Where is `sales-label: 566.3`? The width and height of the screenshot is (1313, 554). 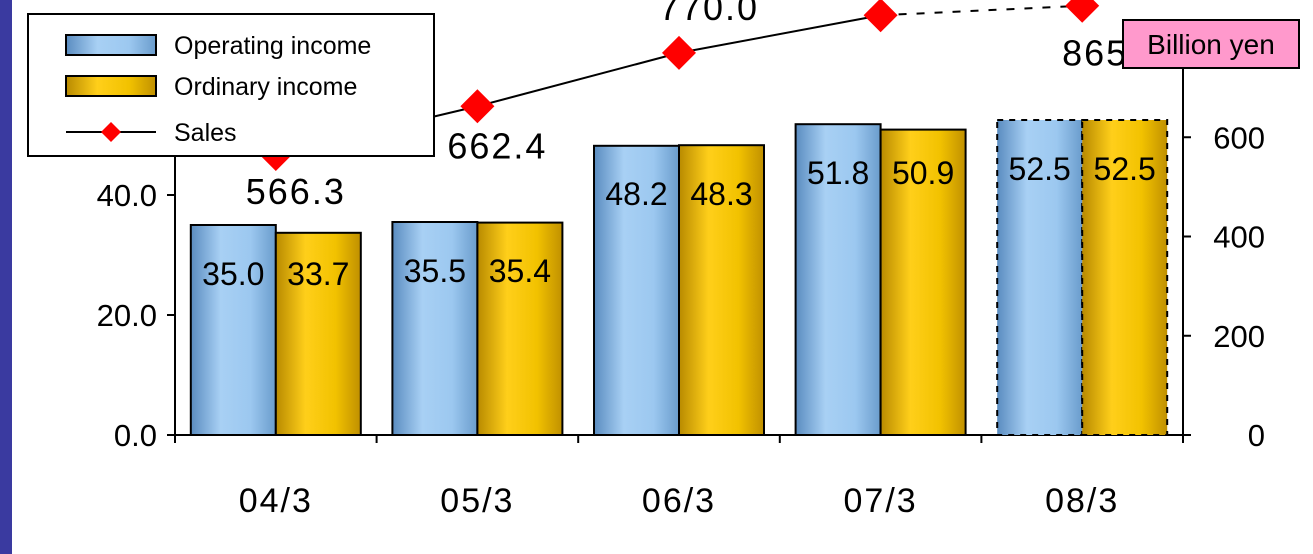 sales-label: 566.3 is located at coordinates (296, 191).